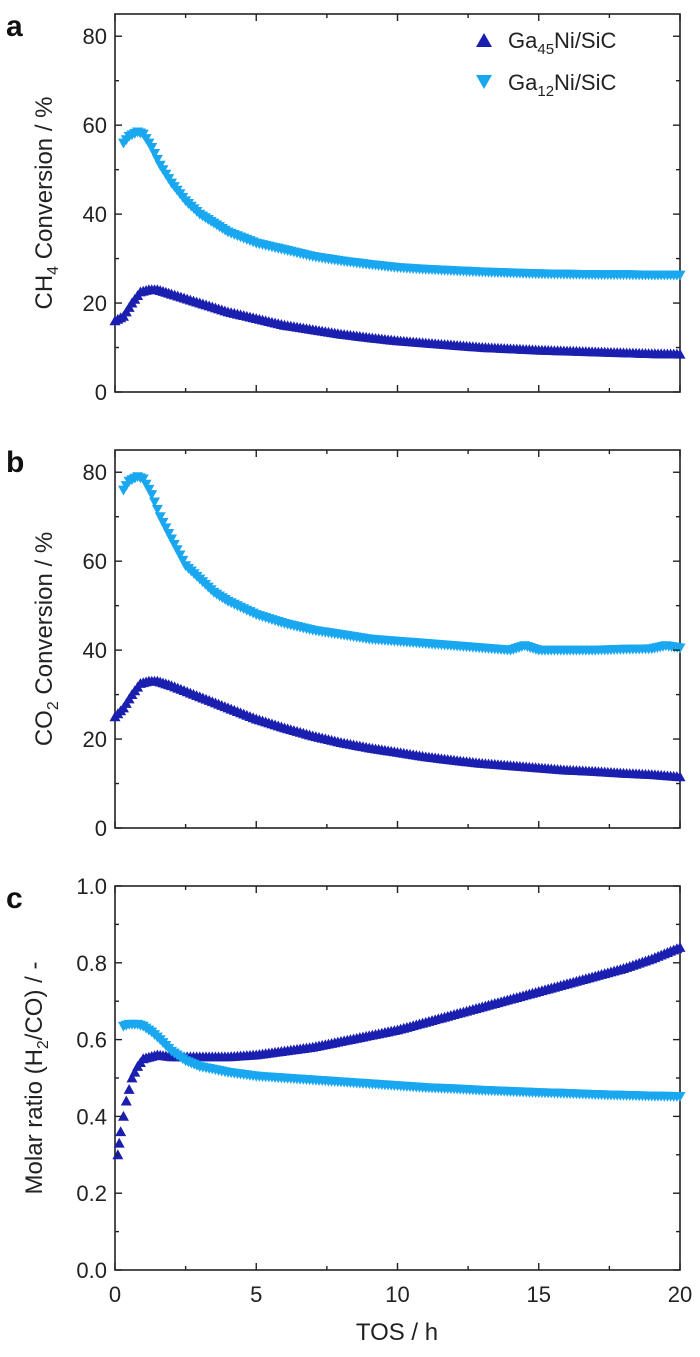 This screenshot has width=700, height=1357. I want to click on y-axis-label-b: CO2 Conversion / %, so click(46, 639).